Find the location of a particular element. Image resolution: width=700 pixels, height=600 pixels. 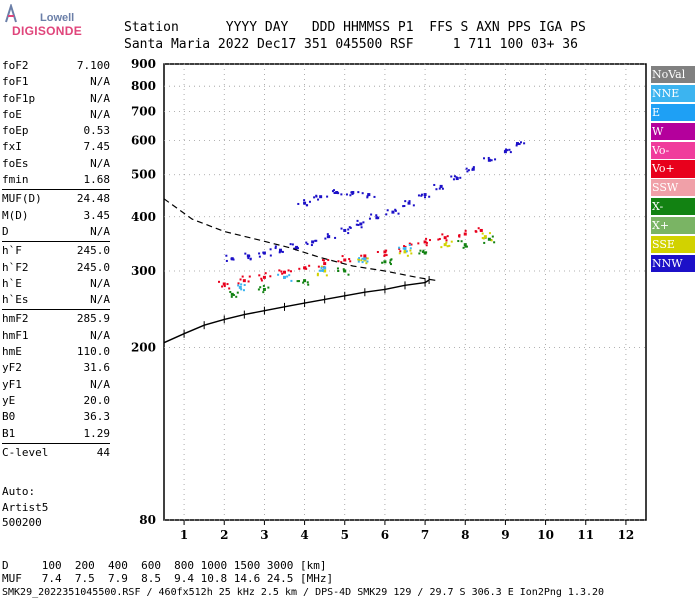

param-name: fmin is located at coordinates (15, 180).